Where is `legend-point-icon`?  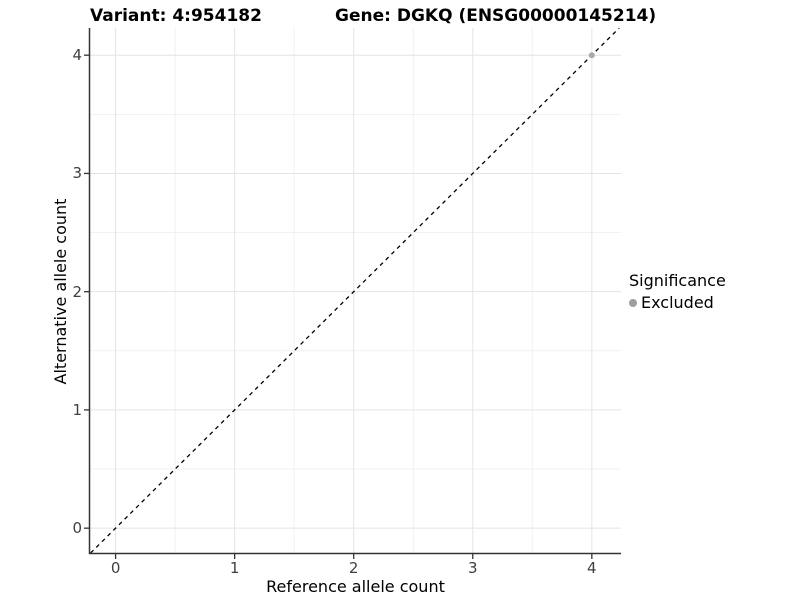 legend-point-icon is located at coordinates (633, 302).